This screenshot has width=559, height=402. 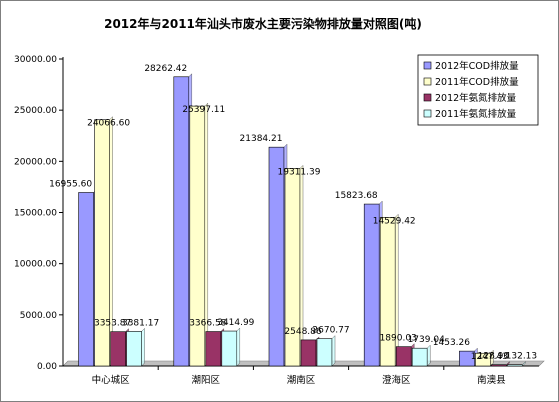 I want to click on legend-entry: 2012年氨氮排放量, so click(x=476, y=98).